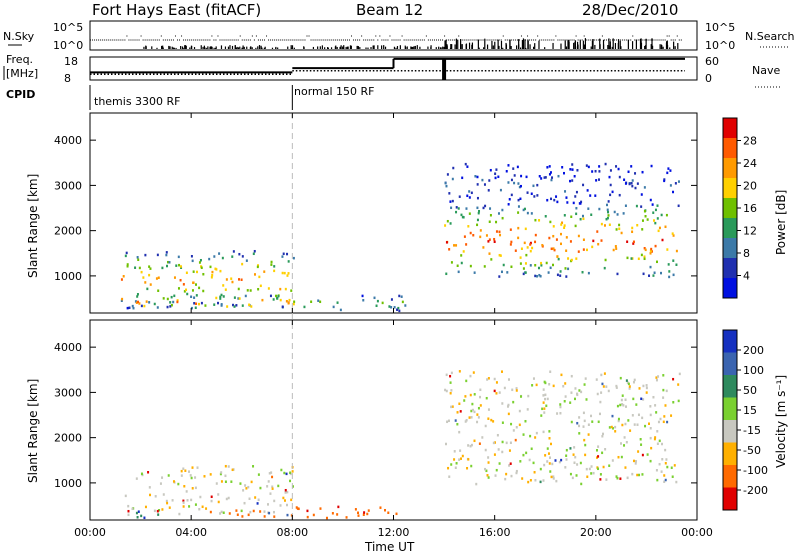 This screenshot has height=554, width=800. I want to click on colorbar-tick: -200, so click(755, 490).